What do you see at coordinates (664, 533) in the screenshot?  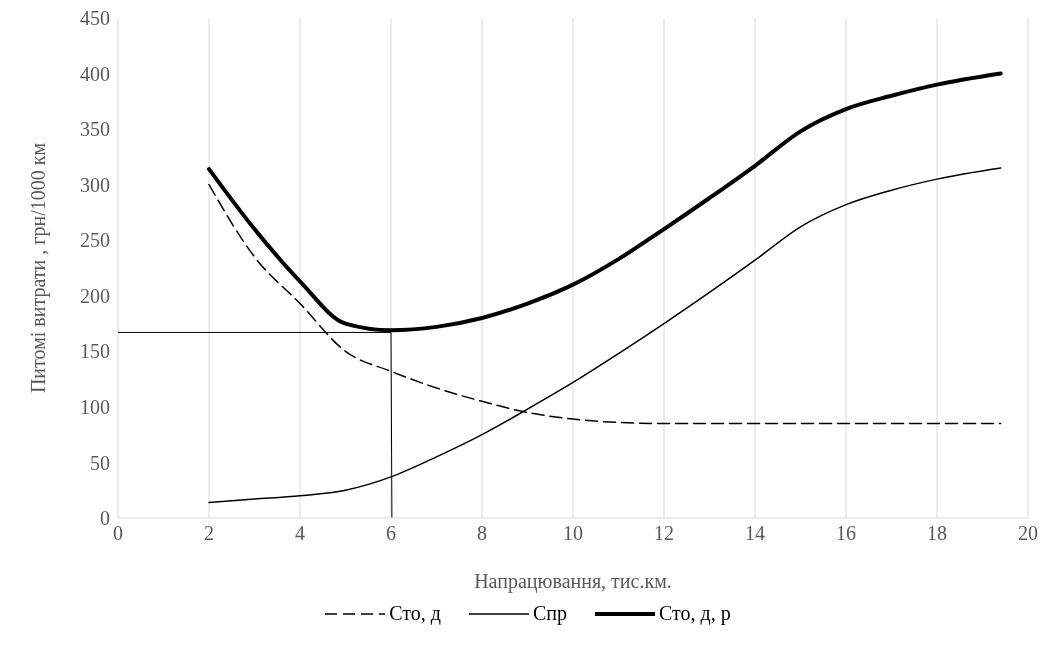 I see `x-tick-label: 12` at bounding box center [664, 533].